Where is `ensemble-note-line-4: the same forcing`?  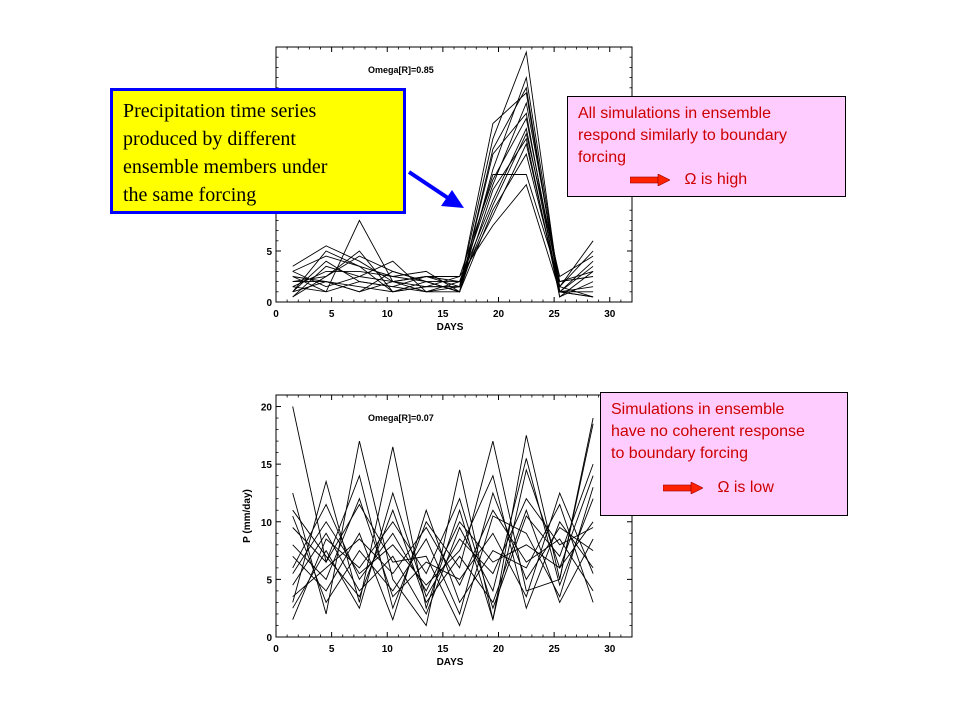
ensemble-note-line-4: the same forcing is located at coordinates (190, 195).